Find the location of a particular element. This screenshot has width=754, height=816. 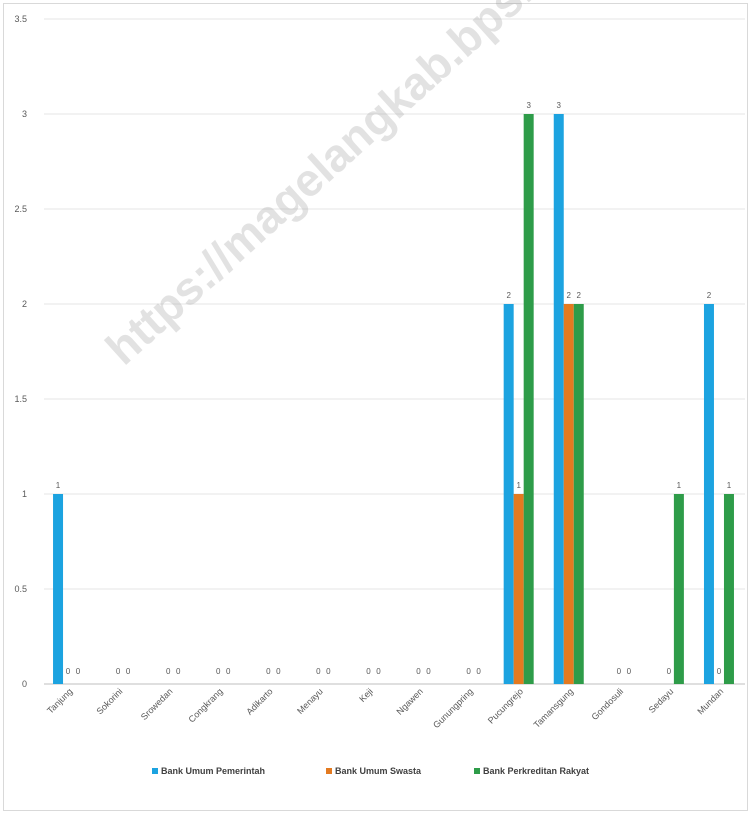

x-tick-label: Mundan is located at coordinates (710, 701).